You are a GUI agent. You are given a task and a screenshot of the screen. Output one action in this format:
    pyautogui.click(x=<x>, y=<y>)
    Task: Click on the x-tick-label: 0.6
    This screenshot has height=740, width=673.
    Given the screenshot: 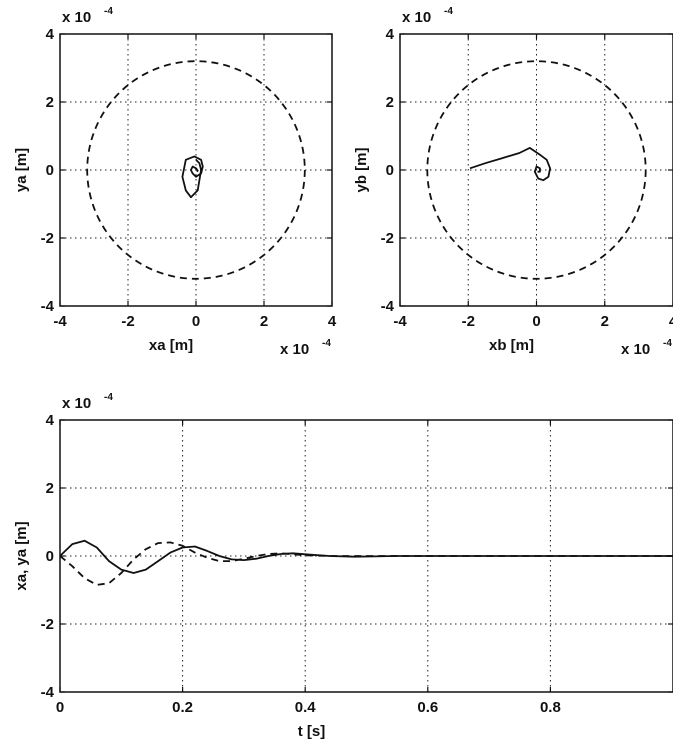 What is the action you would take?
    pyautogui.click(x=427, y=707)
    